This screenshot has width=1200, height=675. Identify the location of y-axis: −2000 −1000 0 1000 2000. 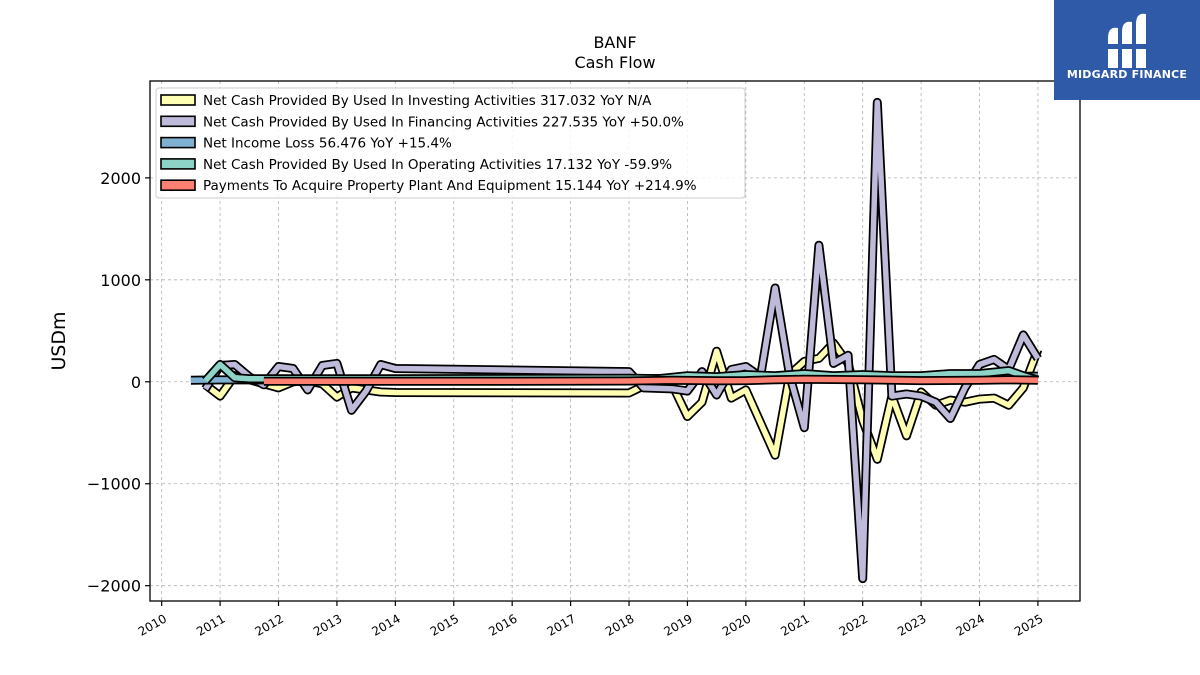
(118, 382).